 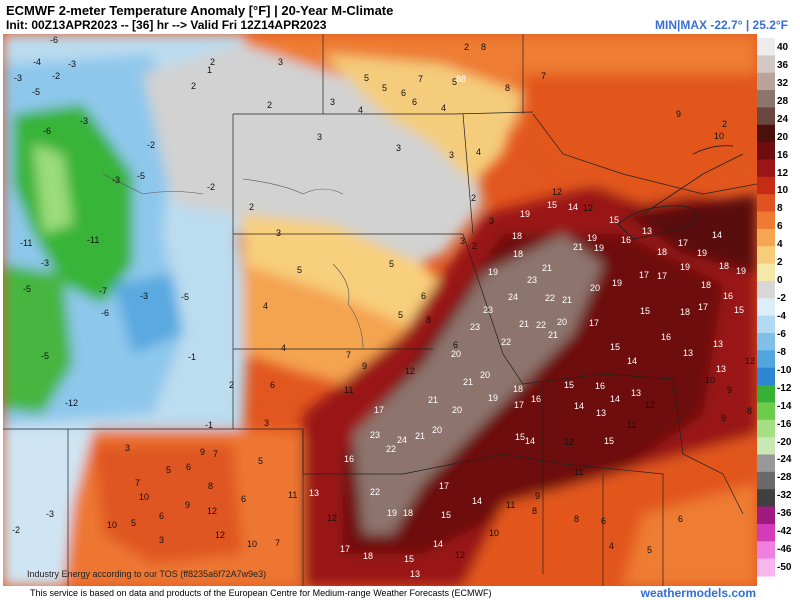 I want to click on color-scale-legend, so click(x=766, y=307).